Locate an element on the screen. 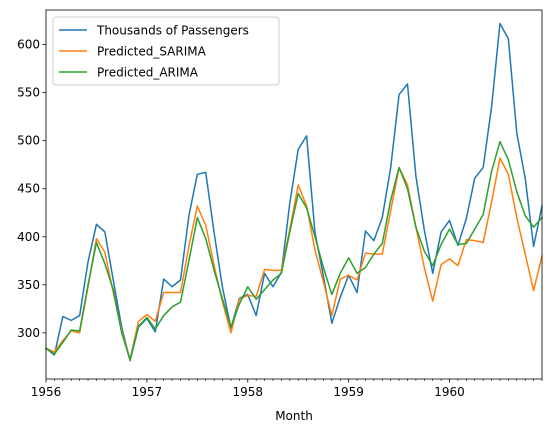 The height and width of the screenshot is (432, 552). y-tick-label: 600 is located at coordinates (28, 45).